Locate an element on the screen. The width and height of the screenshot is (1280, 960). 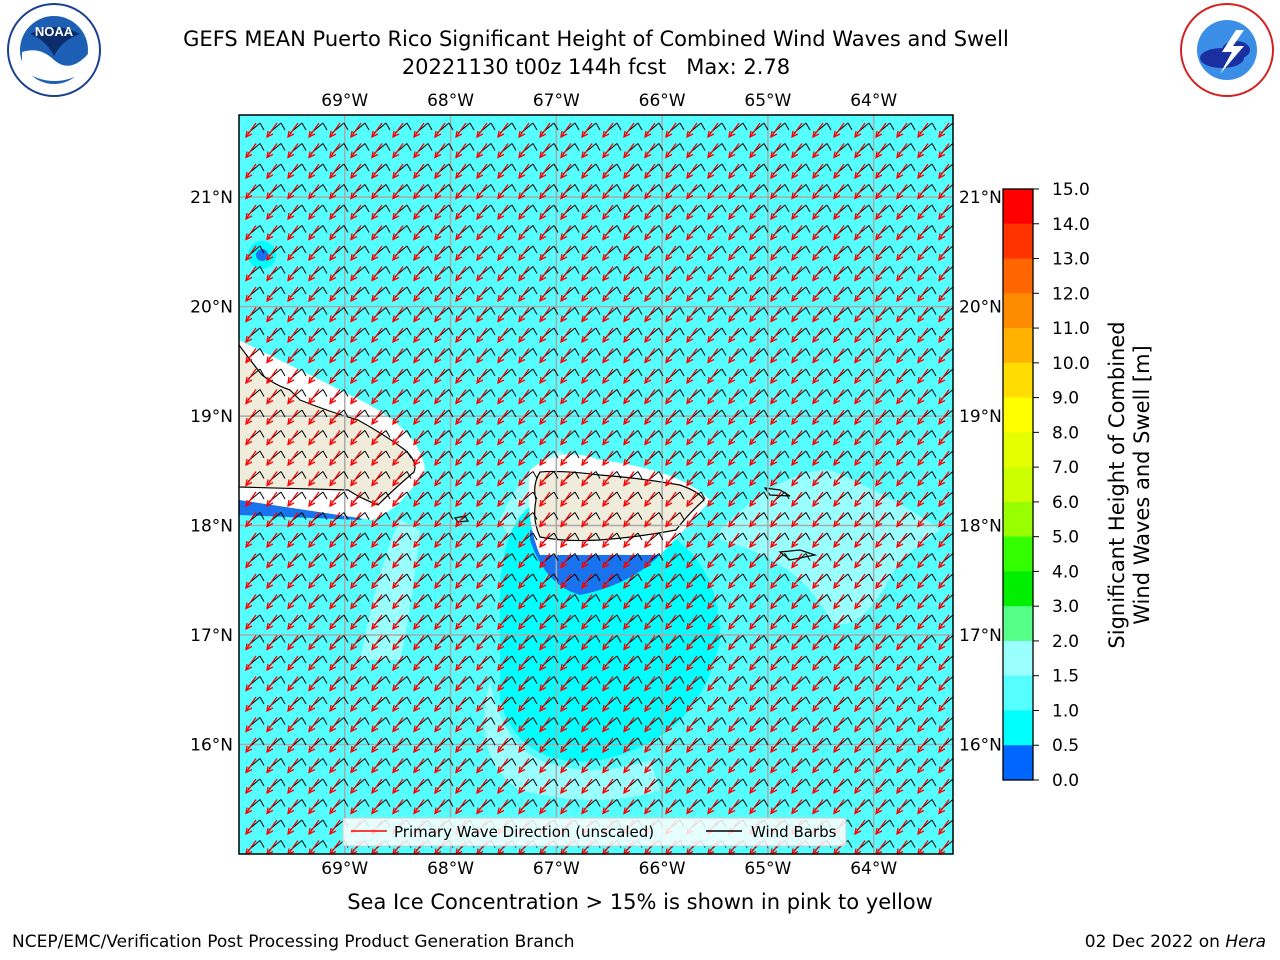
lat-labels-right: 21°N20°N19°N18°N17°N16°N is located at coordinates (980, 471).